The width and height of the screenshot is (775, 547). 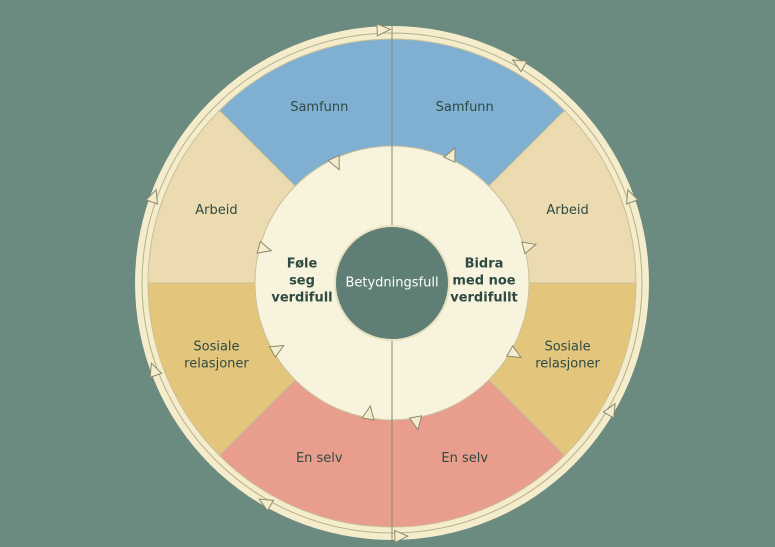 I want to click on right-label: med noe, so click(x=483, y=281).